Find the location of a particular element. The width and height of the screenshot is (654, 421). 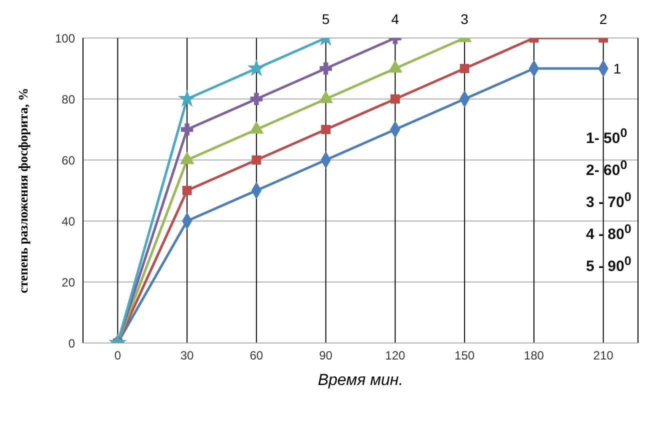

x-tick-label: 150 is located at coordinates (464, 355).